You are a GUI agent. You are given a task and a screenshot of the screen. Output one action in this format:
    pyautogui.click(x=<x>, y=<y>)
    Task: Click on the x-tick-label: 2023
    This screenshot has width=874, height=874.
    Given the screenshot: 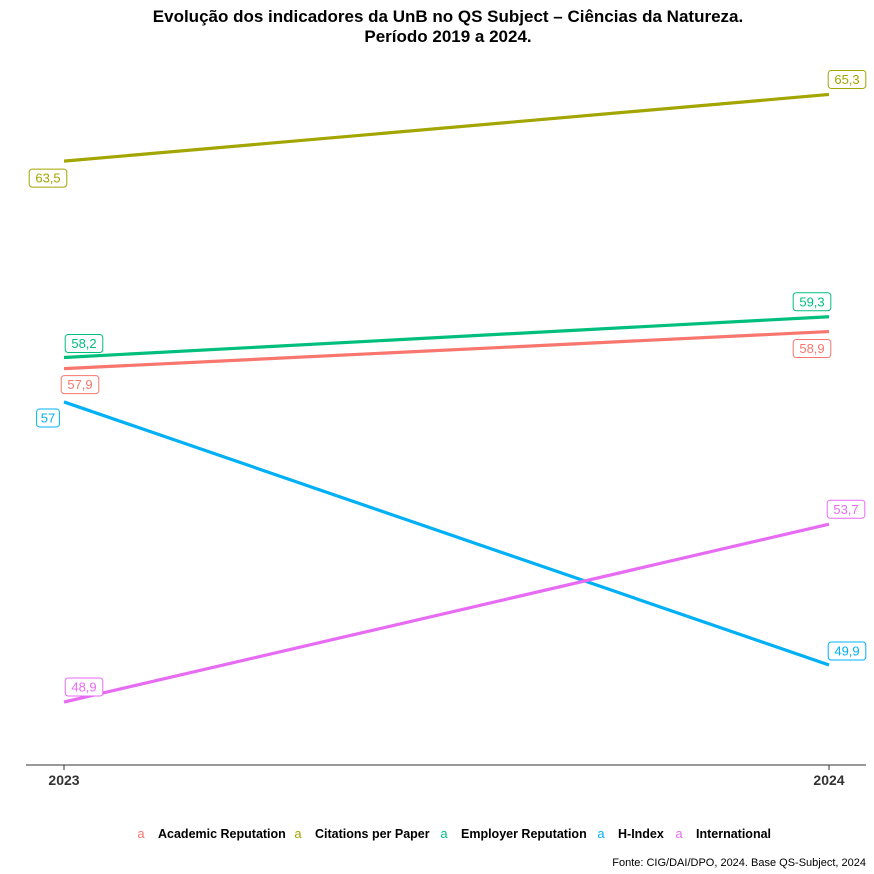 What is the action you would take?
    pyautogui.click(x=63, y=780)
    